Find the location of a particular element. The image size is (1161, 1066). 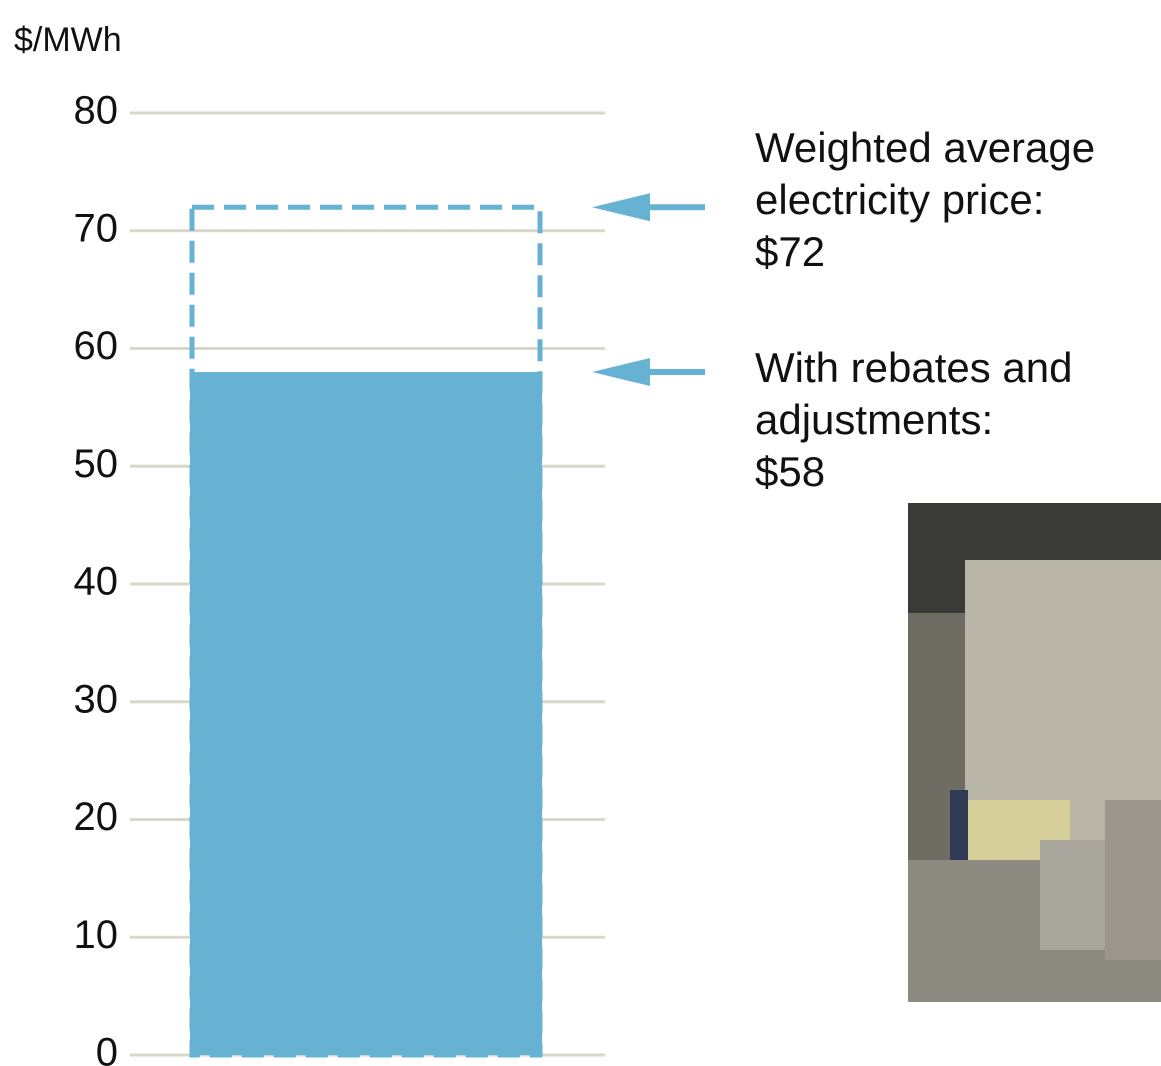

y-tick-label: 40 is located at coordinates (96, 582).